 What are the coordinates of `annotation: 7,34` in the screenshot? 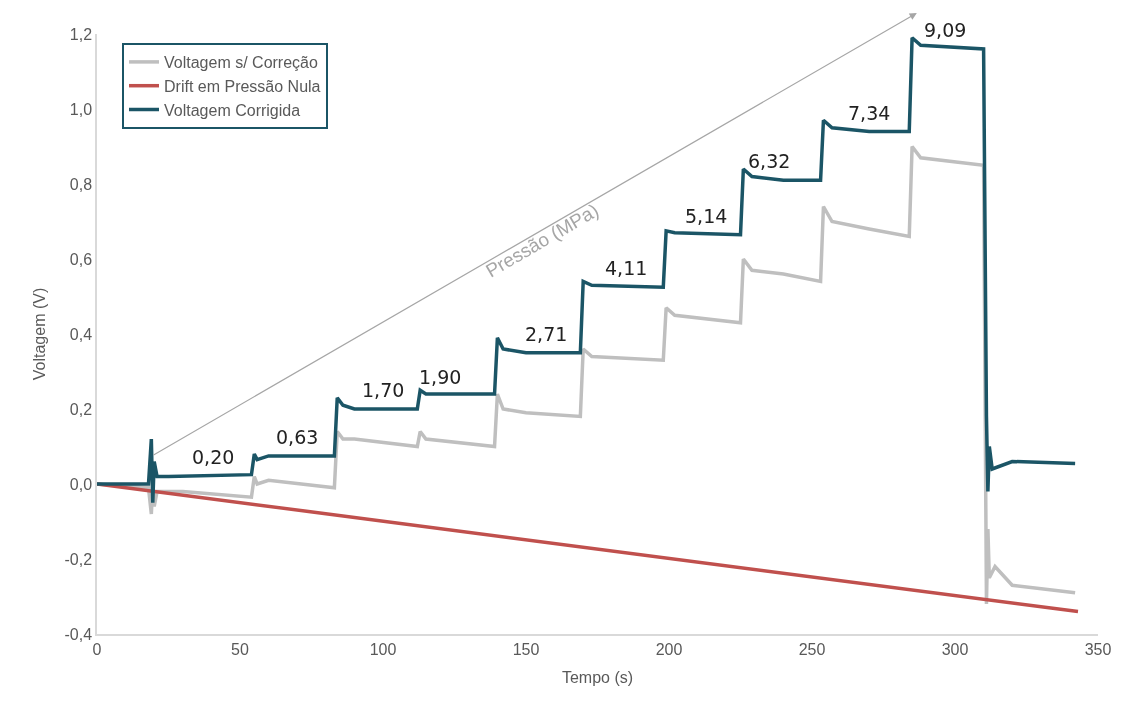 It's located at (869, 113).